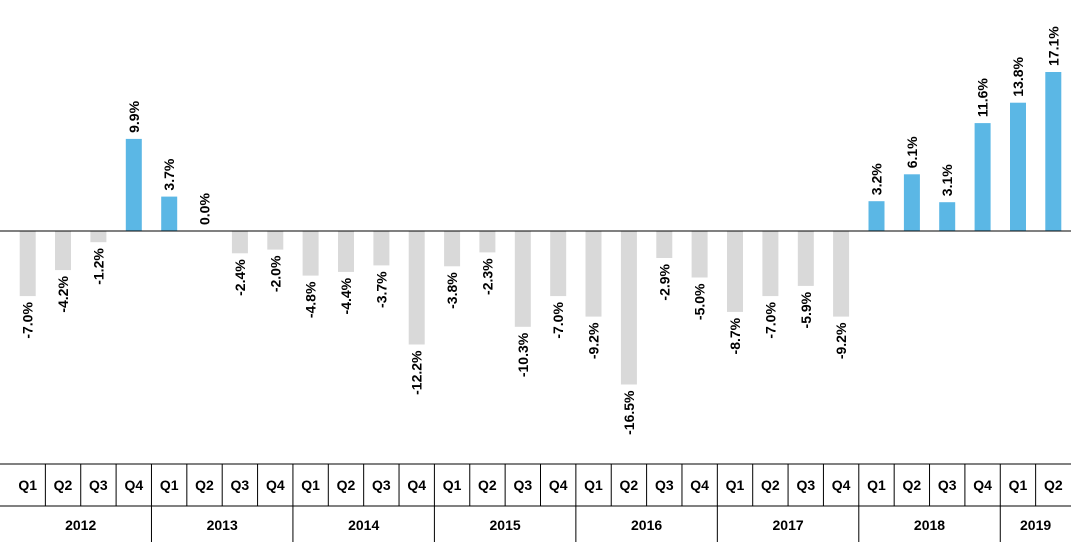  Describe the element at coordinates (417, 372) in the screenshot. I see `data-label: -12.2%` at that location.